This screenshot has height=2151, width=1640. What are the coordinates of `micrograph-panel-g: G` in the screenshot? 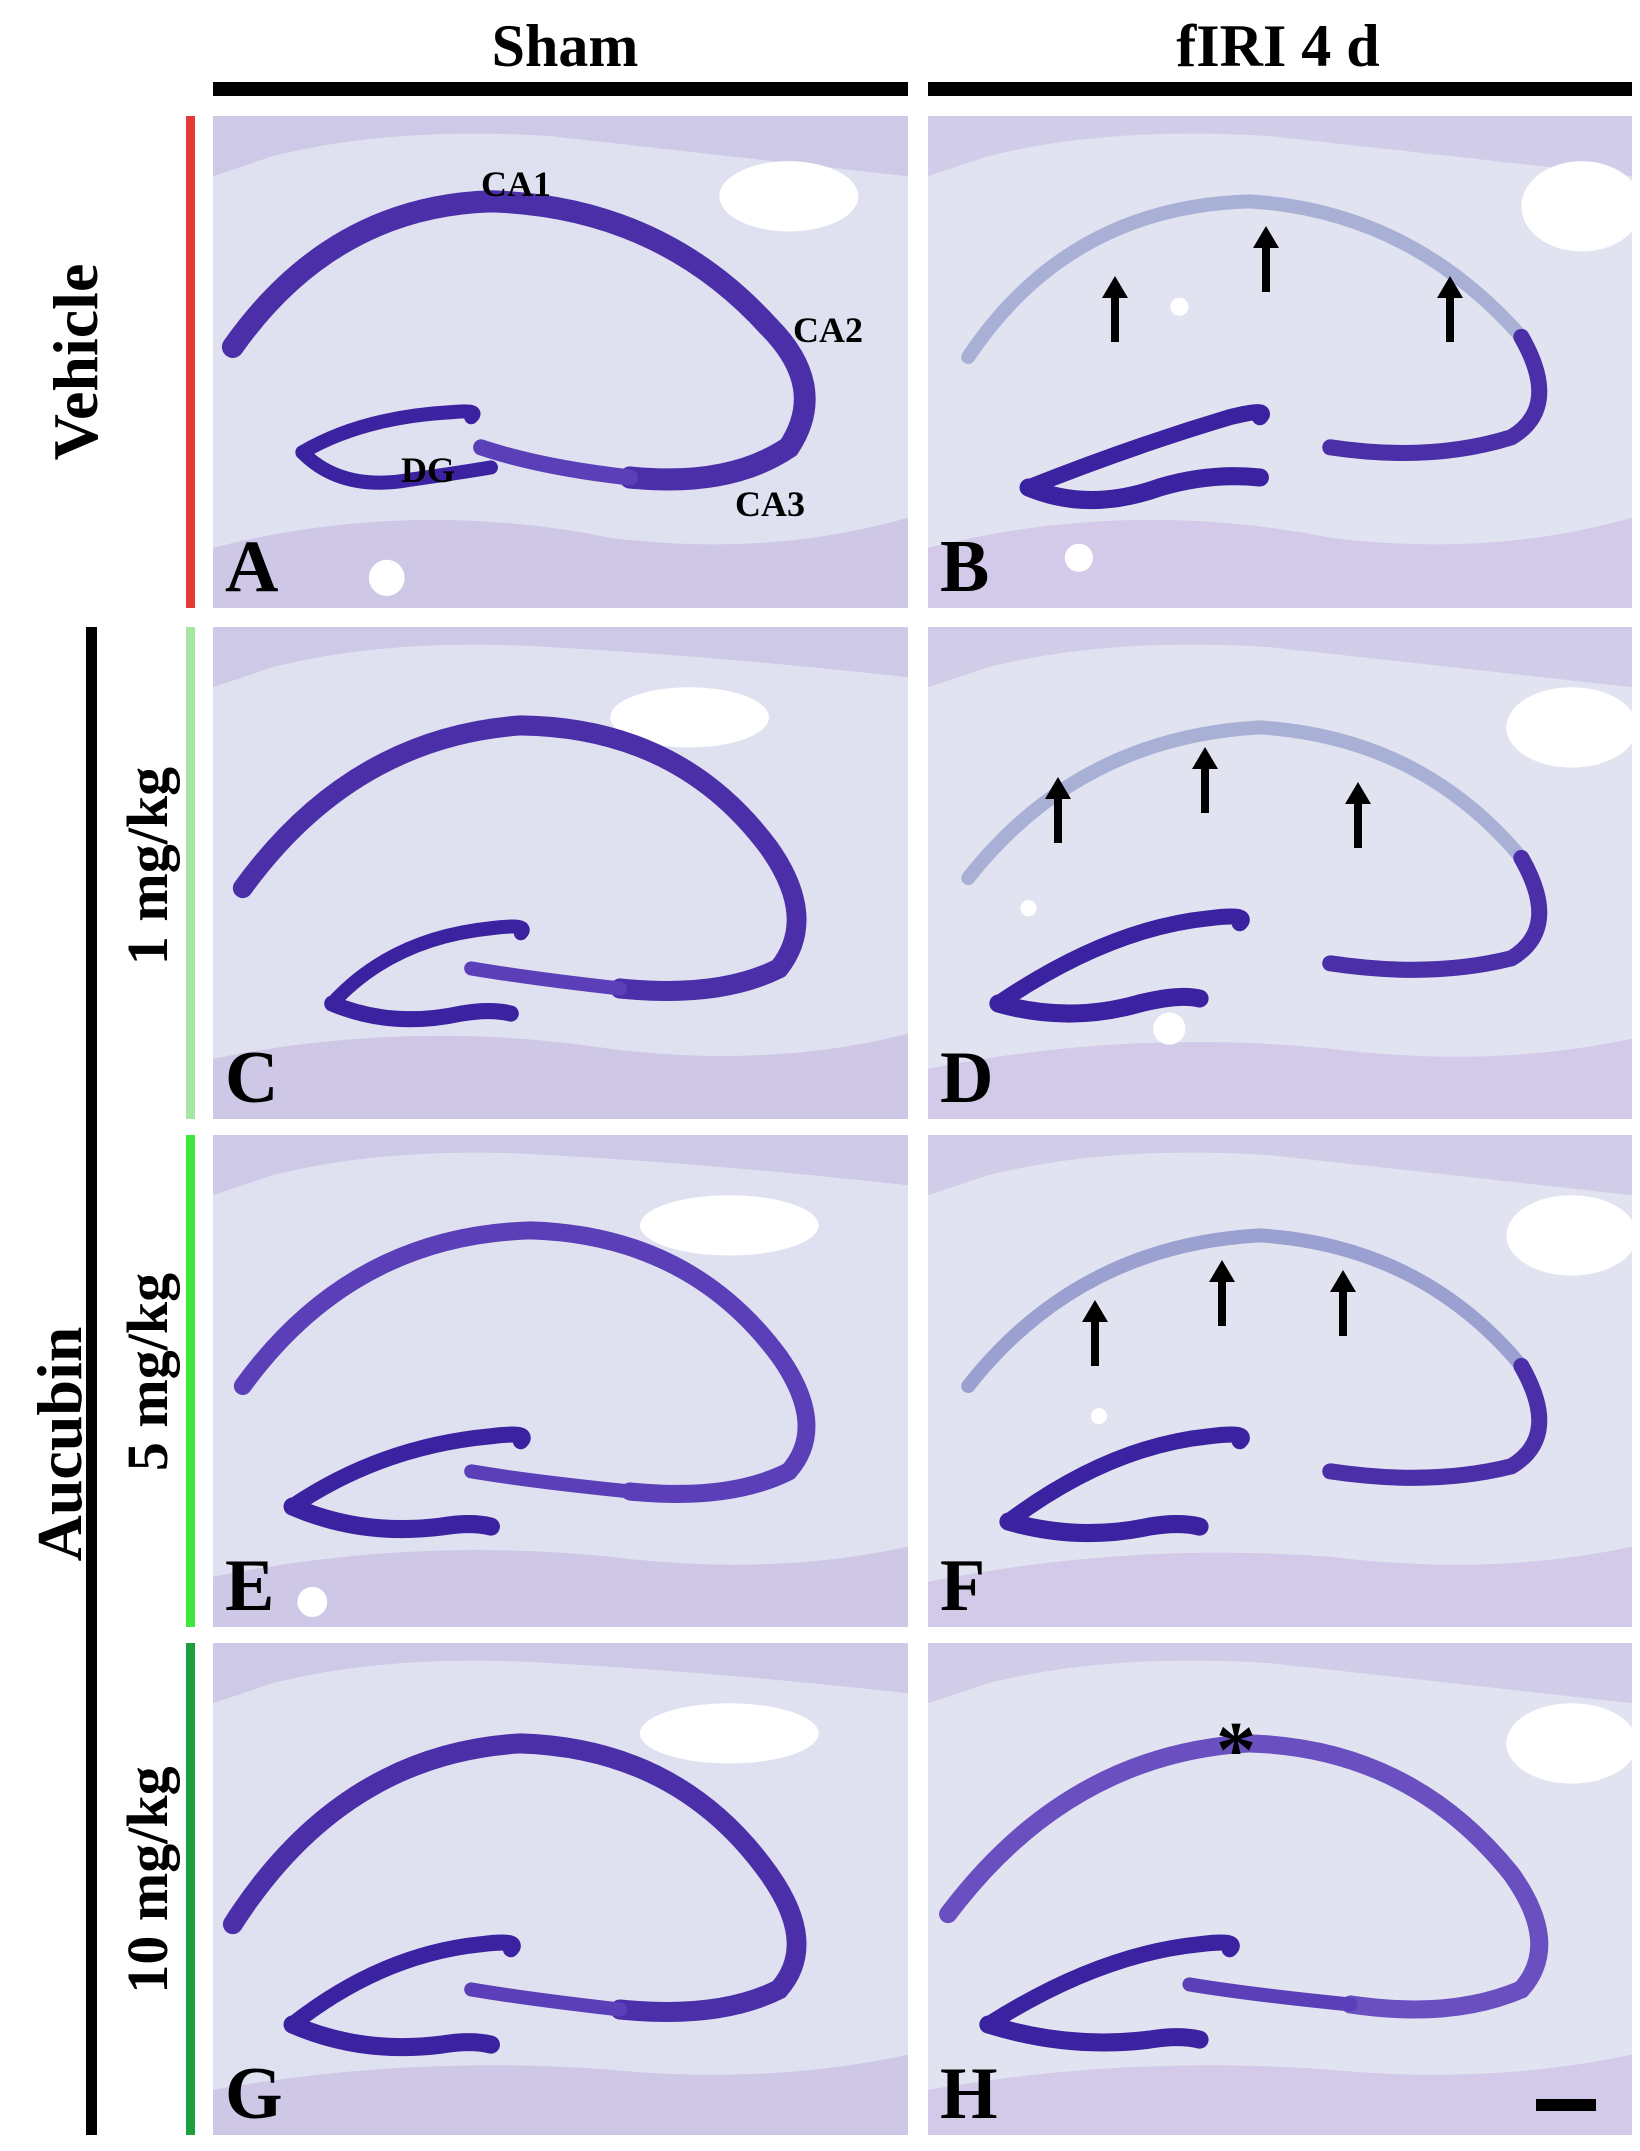 It's located at (560, 1889).